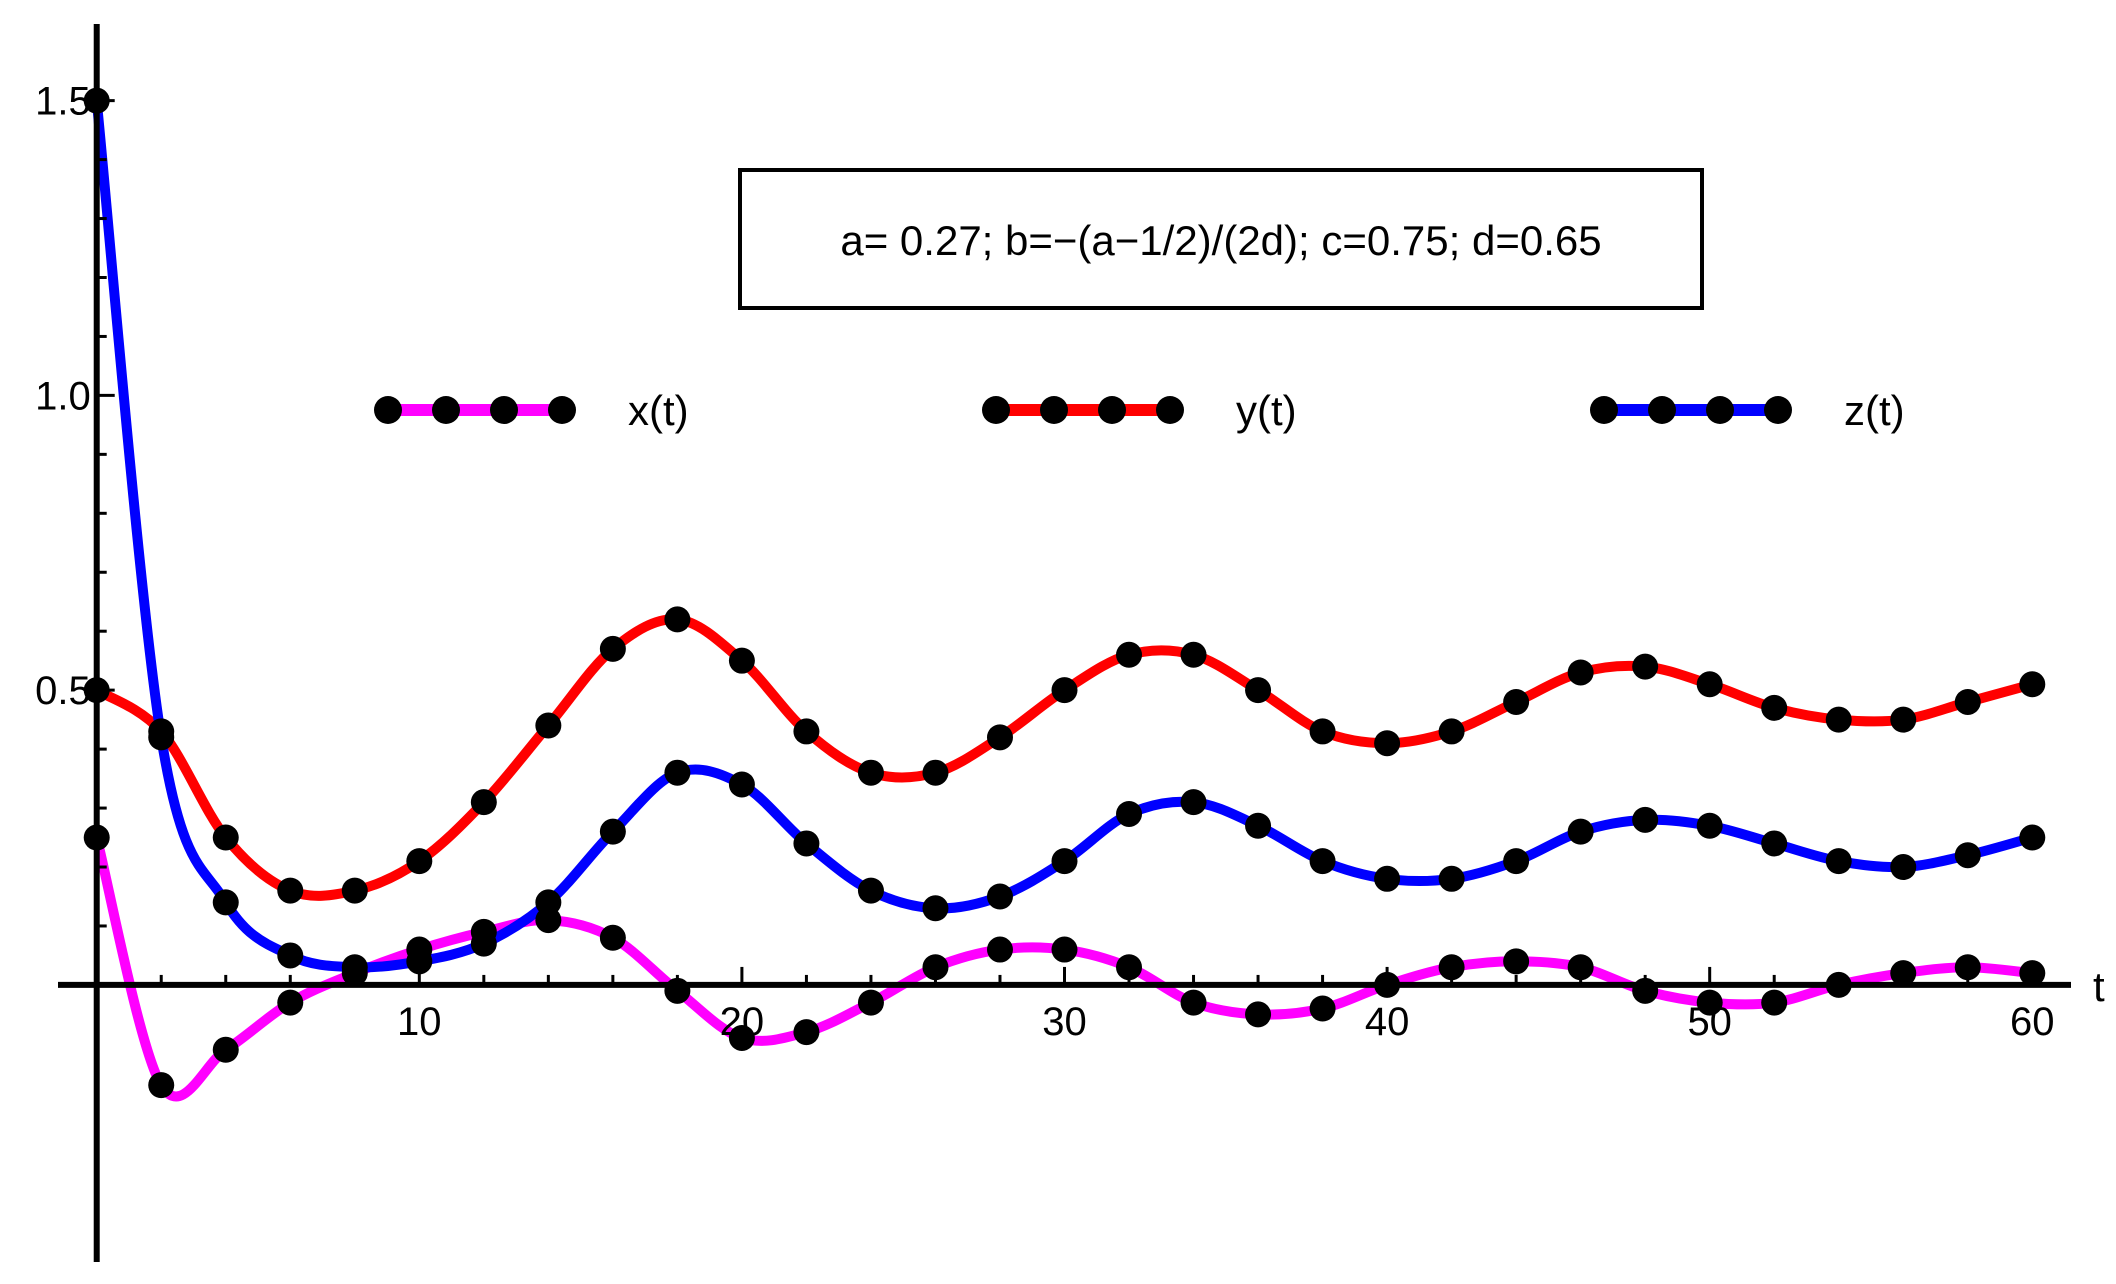  Describe the element at coordinates (1747, 410) in the screenshot. I see `legend-item-3: z(t)` at that location.